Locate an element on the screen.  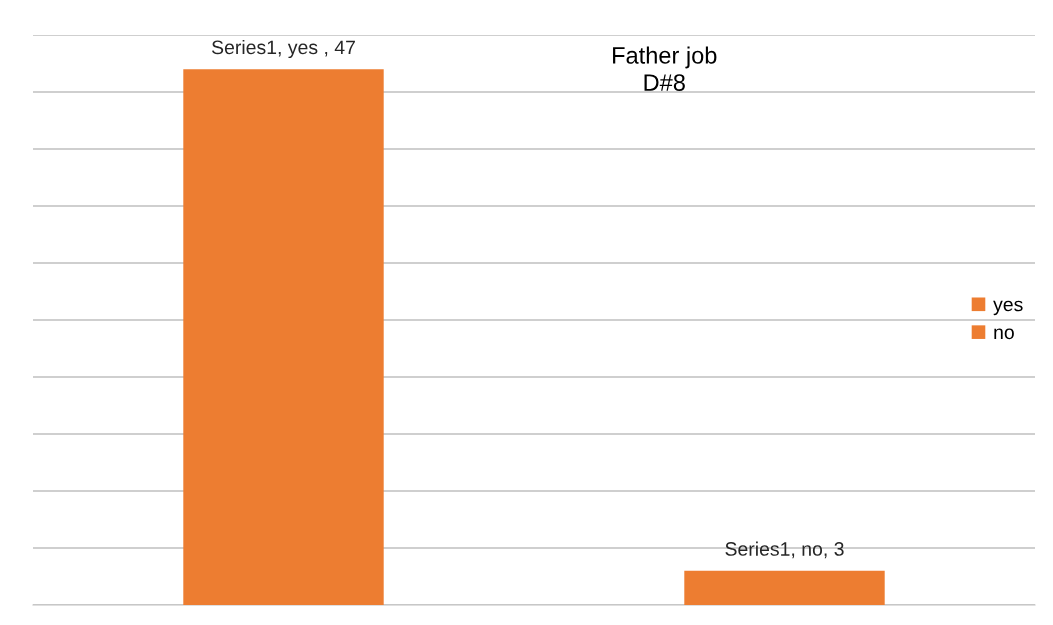
data-label: Series1, yes , 47 is located at coordinates (283, 49).